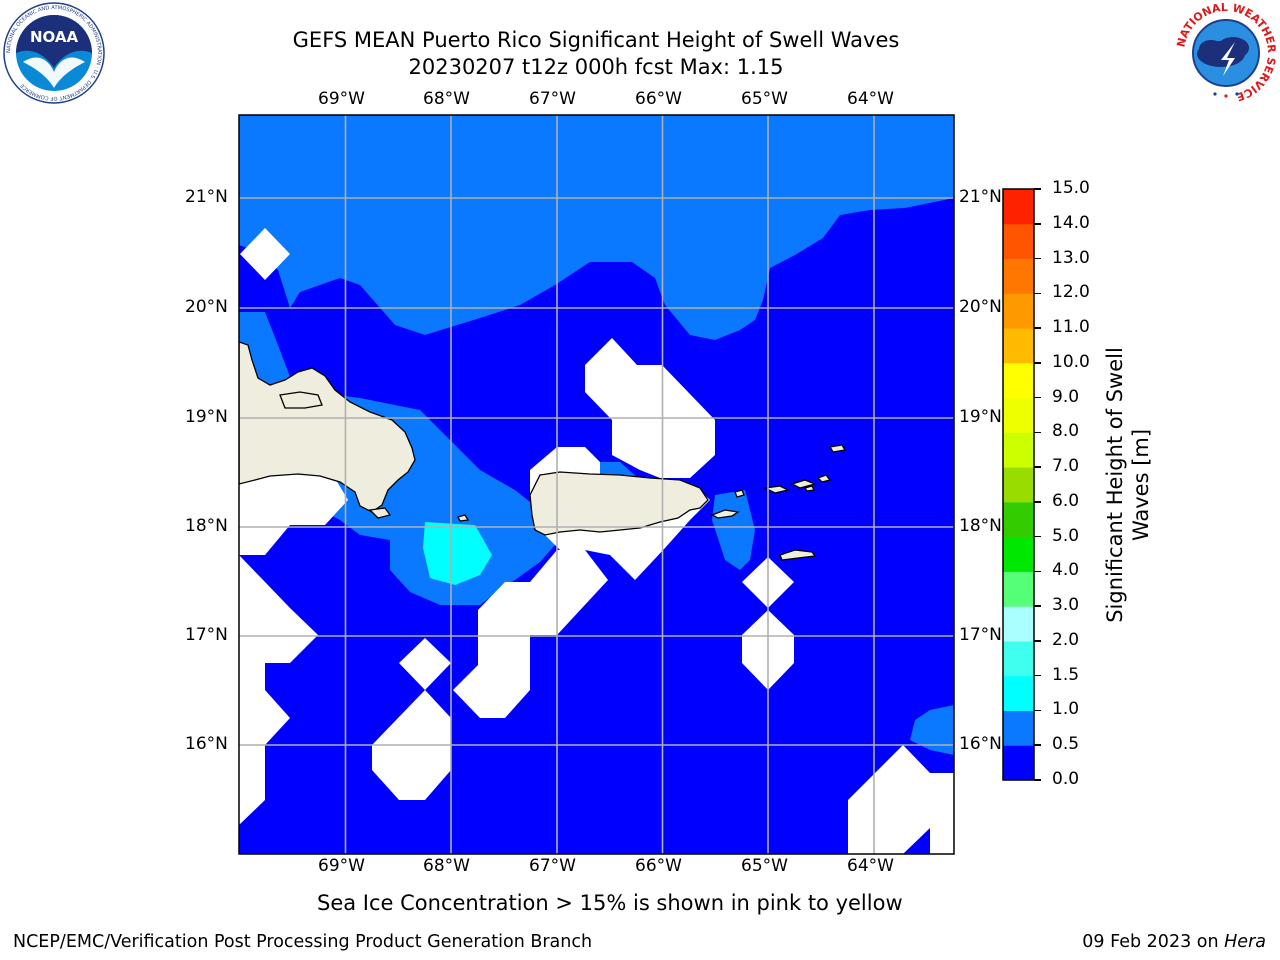  Describe the element at coordinates (980, 744) in the screenshot. I see `lat-label-right-16n: 16°N` at that location.